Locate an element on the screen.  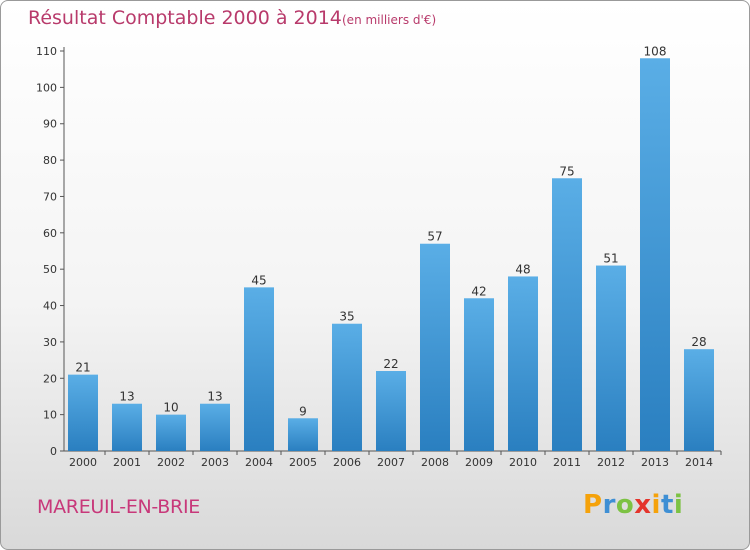
proxiti-logo: Proxiti is located at coordinates (633, 505).